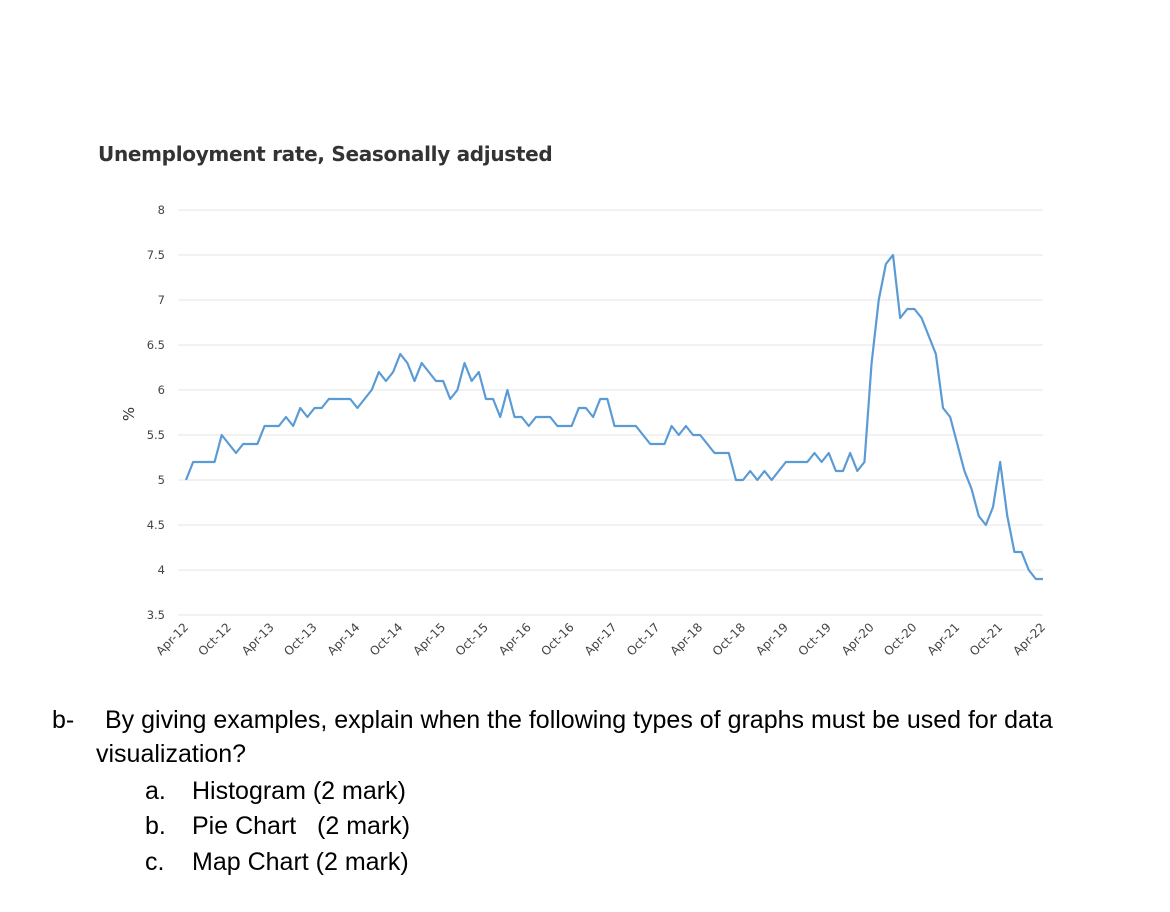  I want to click on y-tick-label: 7.5, so click(156, 255).